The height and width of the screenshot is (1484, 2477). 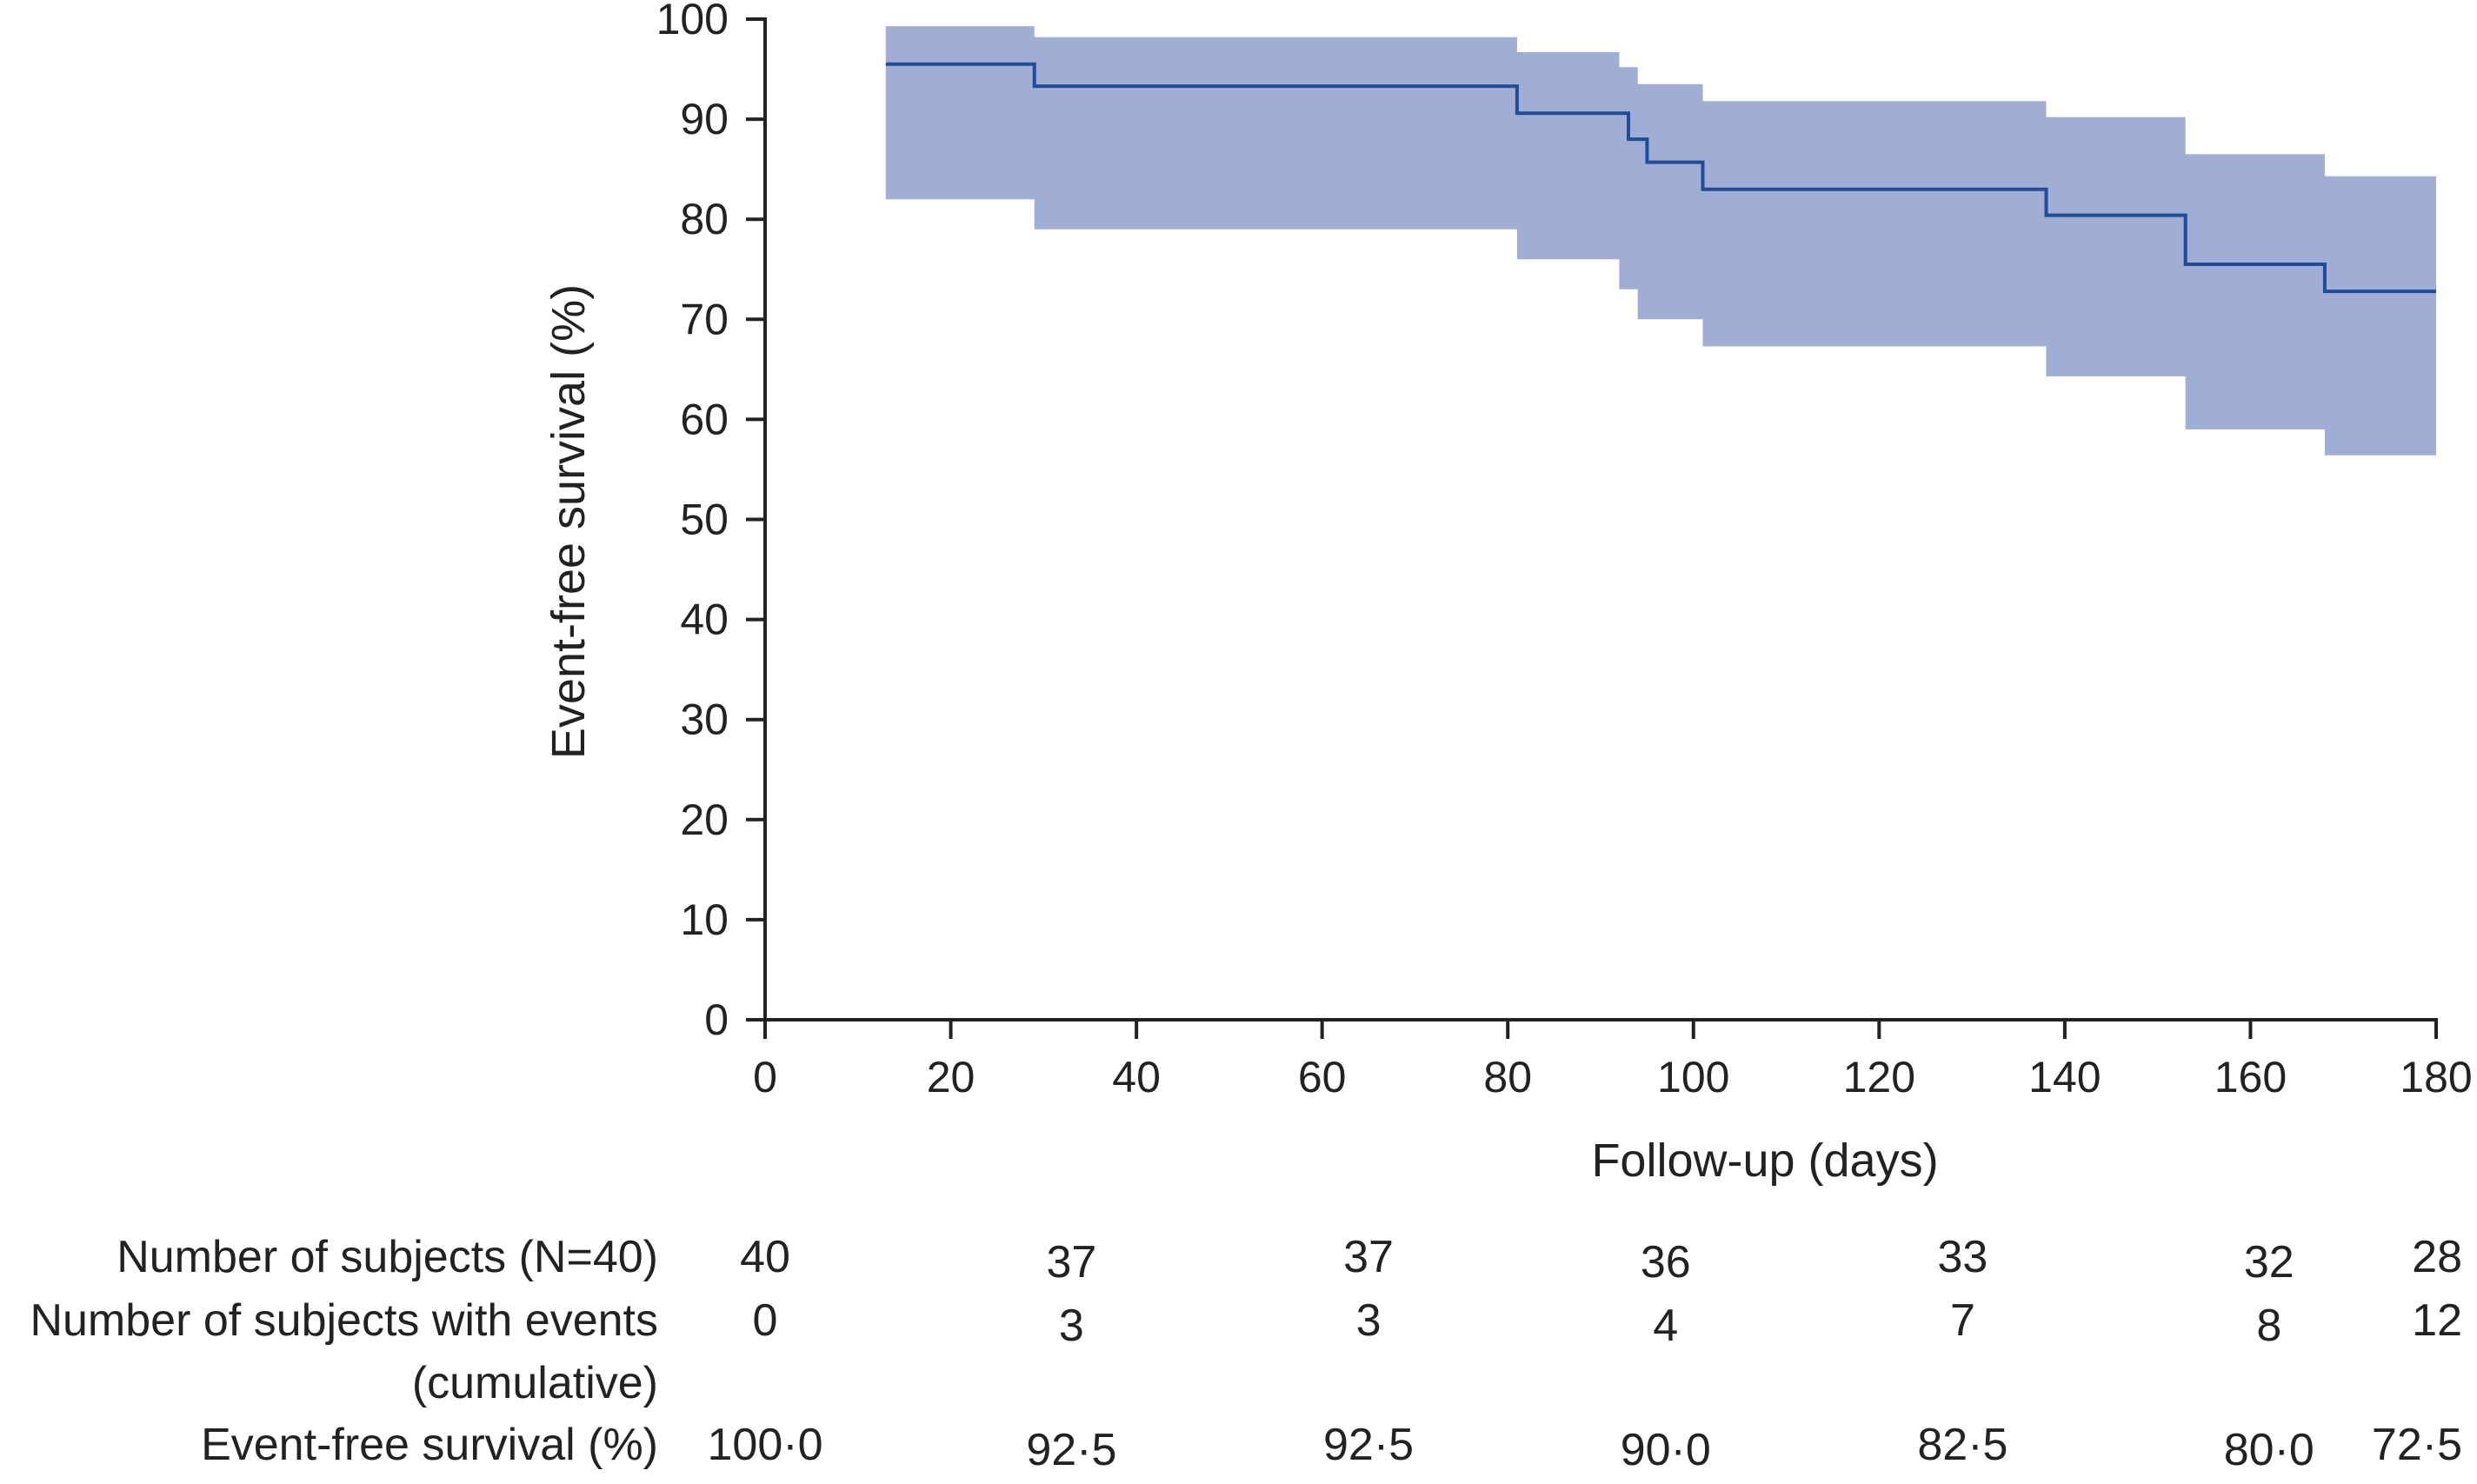 I want to click on risk-value-2-3: 90·0, so click(x=1666, y=1450).